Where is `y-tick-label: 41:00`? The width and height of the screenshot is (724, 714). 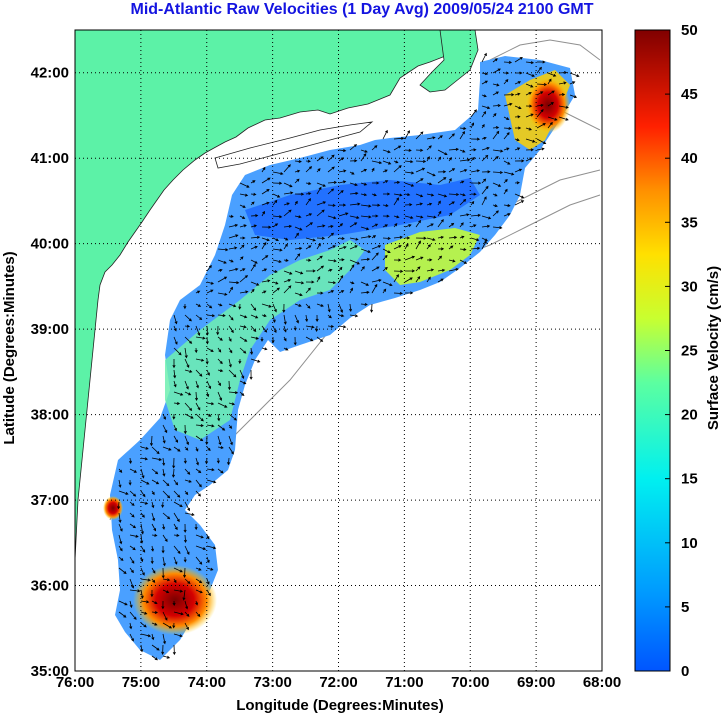 y-tick-label: 41:00 is located at coordinates (50, 158).